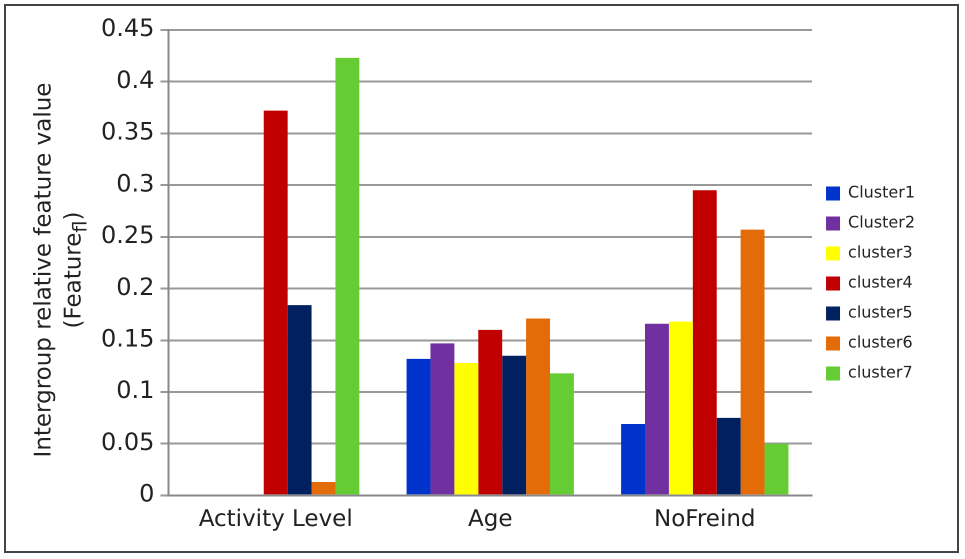 The width and height of the screenshot is (965, 559). Describe the element at coordinates (705, 519) in the screenshot. I see `x-tick-label: NoFreind` at that location.